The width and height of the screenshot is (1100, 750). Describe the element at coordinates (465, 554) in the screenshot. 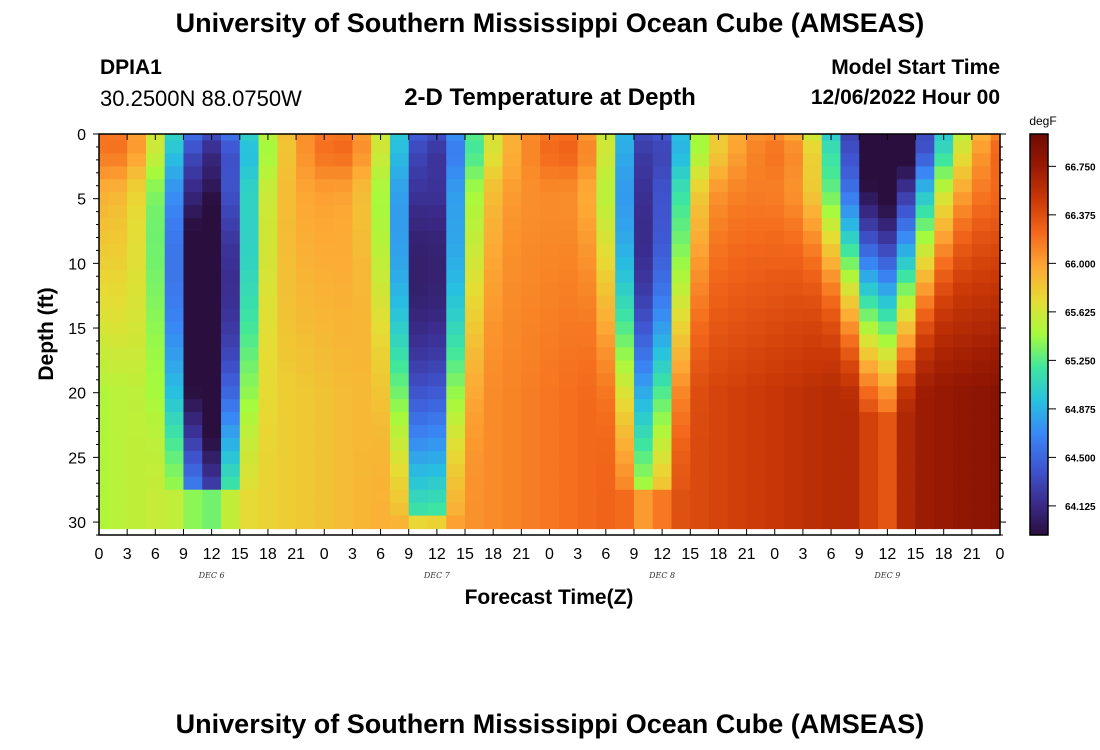

I see `x-tick-label: 15` at that location.